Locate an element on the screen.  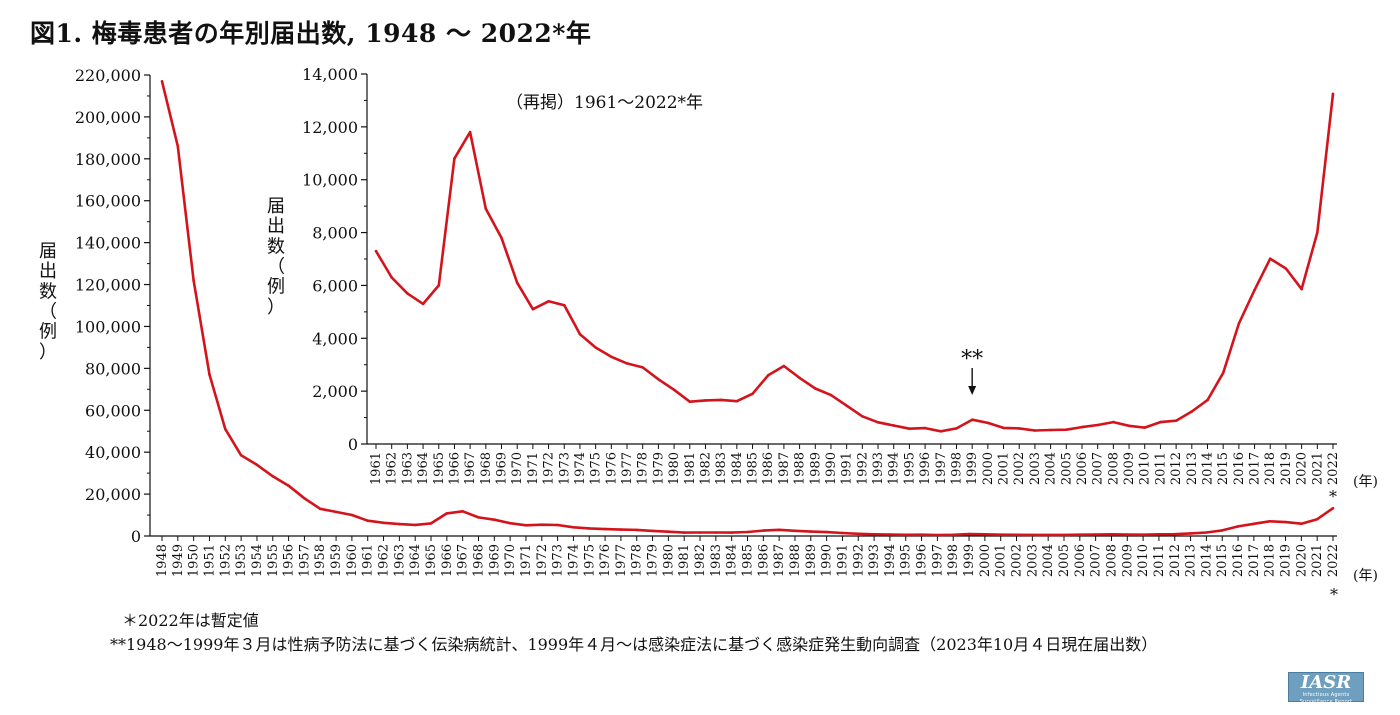
inset-x-tick-label: 1967 is located at coordinates (470, 468).